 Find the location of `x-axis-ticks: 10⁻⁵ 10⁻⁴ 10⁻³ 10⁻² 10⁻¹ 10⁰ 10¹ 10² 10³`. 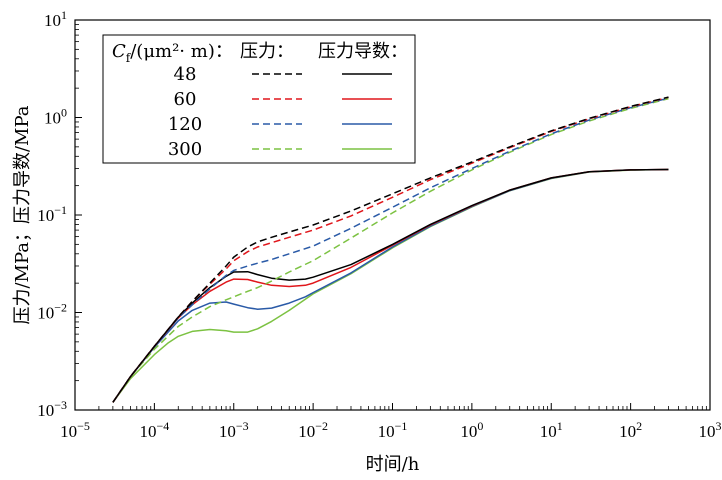

x-axis-ticks: 10⁻⁵ 10⁻⁴ 10⁻³ 10⁻² 10⁻¹ 10⁰ 10¹ 10² 10³ is located at coordinates (391, 422).